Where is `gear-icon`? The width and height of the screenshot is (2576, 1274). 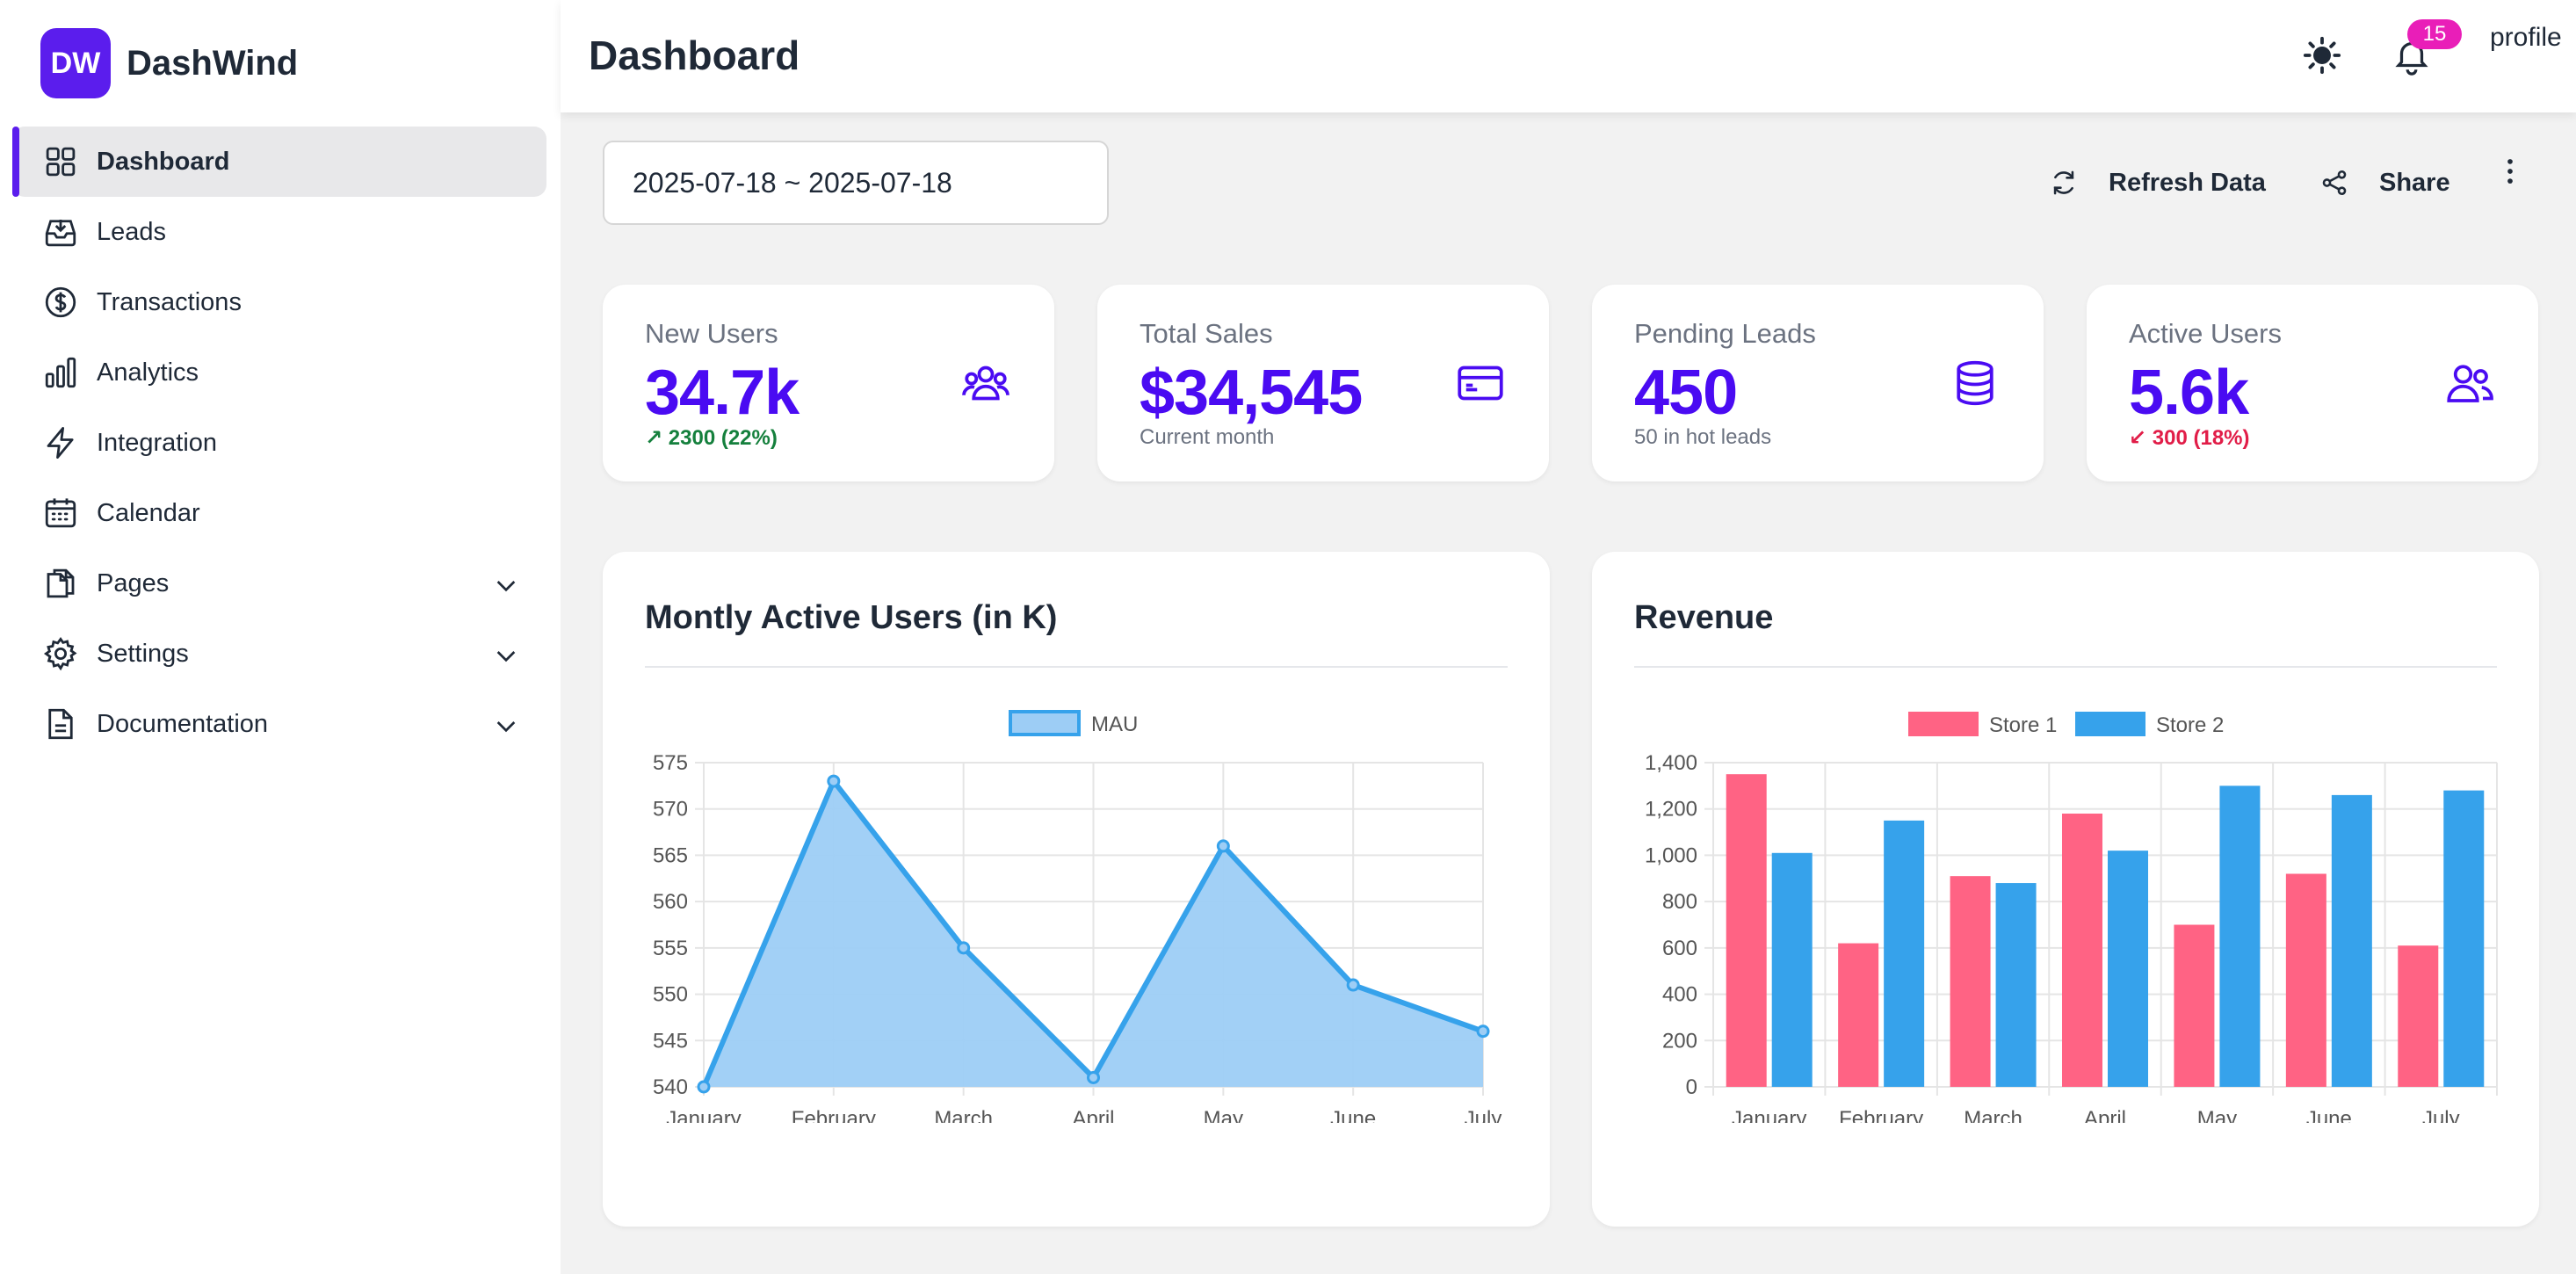 gear-icon is located at coordinates (60, 653).